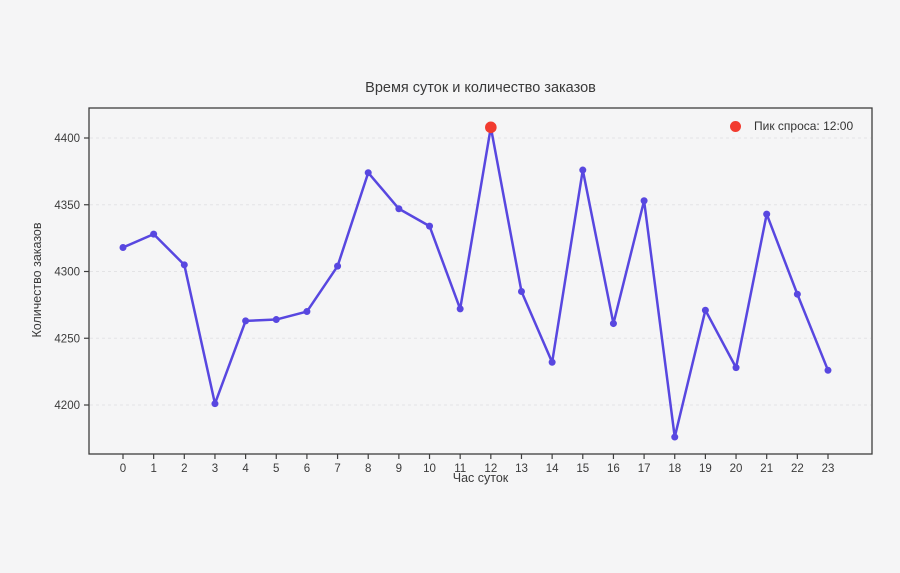 The height and width of the screenshot is (573, 900). Describe the element at coordinates (153, 469) in the screenshot. I see `x-tick-label: 1` at that location.